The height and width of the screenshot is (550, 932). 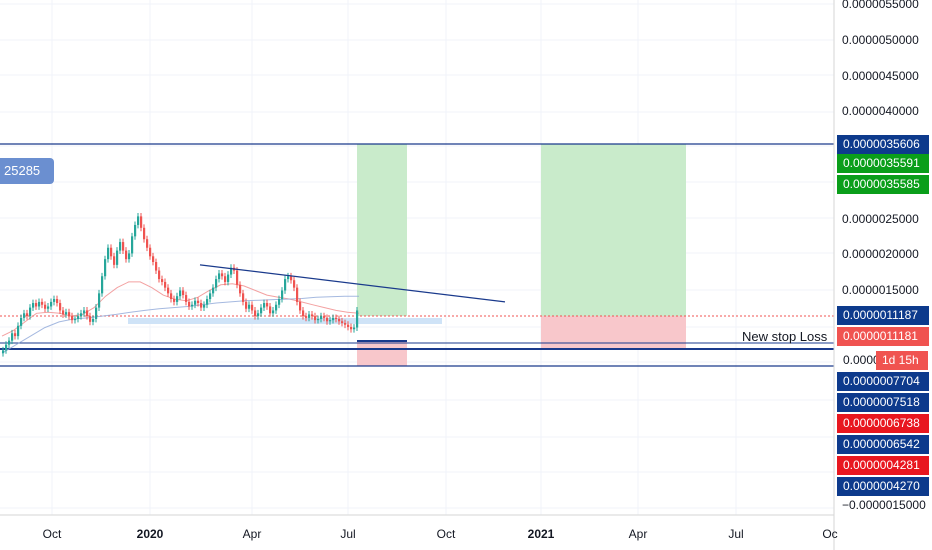 I want to click on price-label: 0.0000004270, so click(x=883, y=486).